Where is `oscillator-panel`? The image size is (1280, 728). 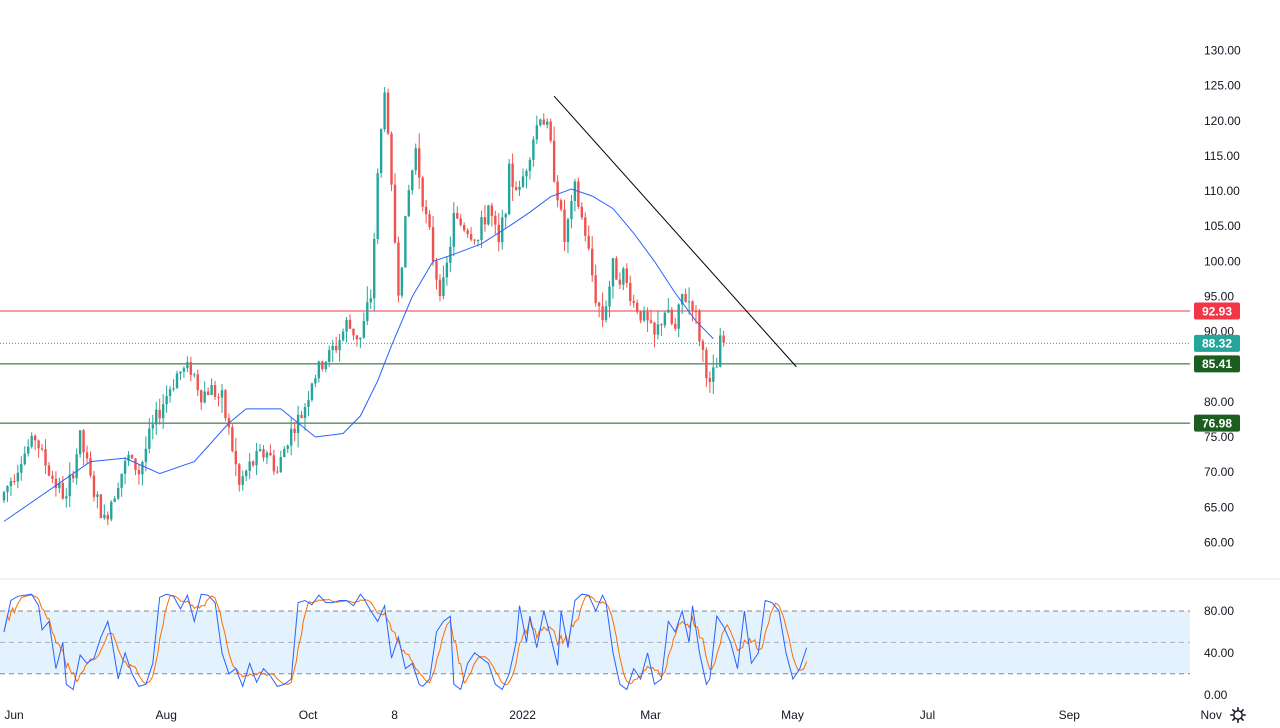 oscillator-panel is located at coordinates (595, 642).